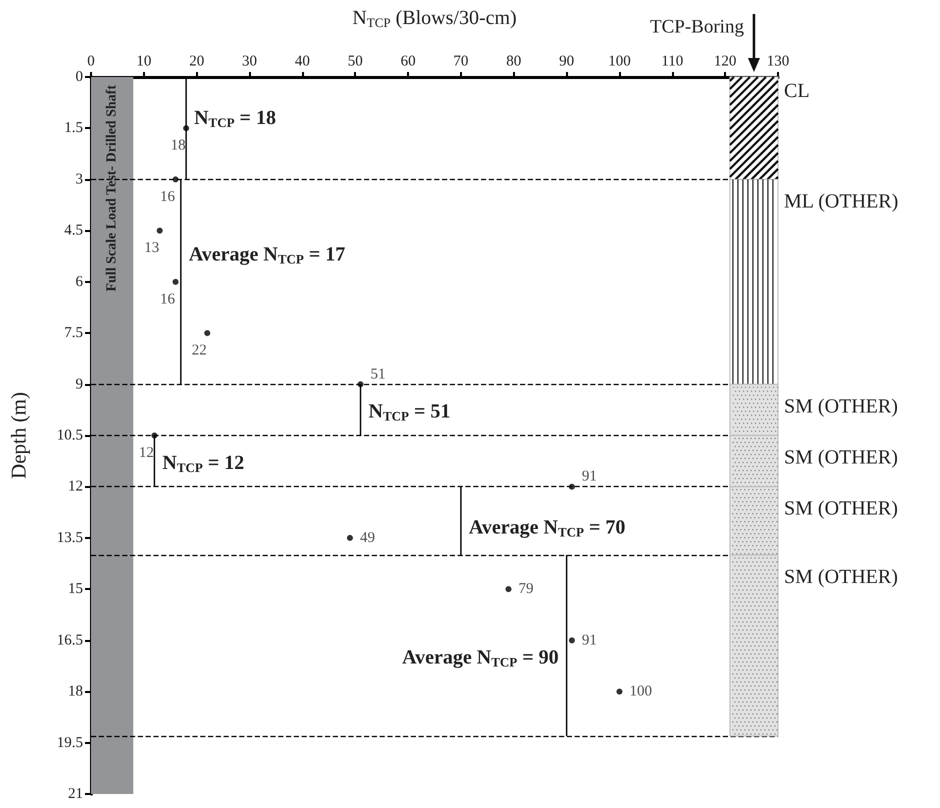 The height and width of the screenshot is (808, 940). Describe the element at coordinates (196, 62) in the screenshot. I see `x-tick-label: 20` at that location.